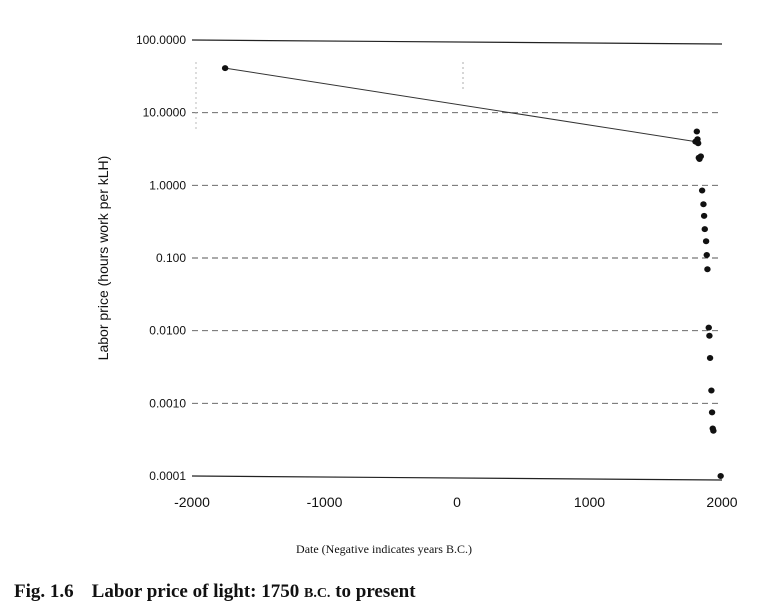 This screenshot has height=612, width=774. Describe the element at coordinates (325, 502) in the screenshot. I see `x-tick-label: -1000` at that location.